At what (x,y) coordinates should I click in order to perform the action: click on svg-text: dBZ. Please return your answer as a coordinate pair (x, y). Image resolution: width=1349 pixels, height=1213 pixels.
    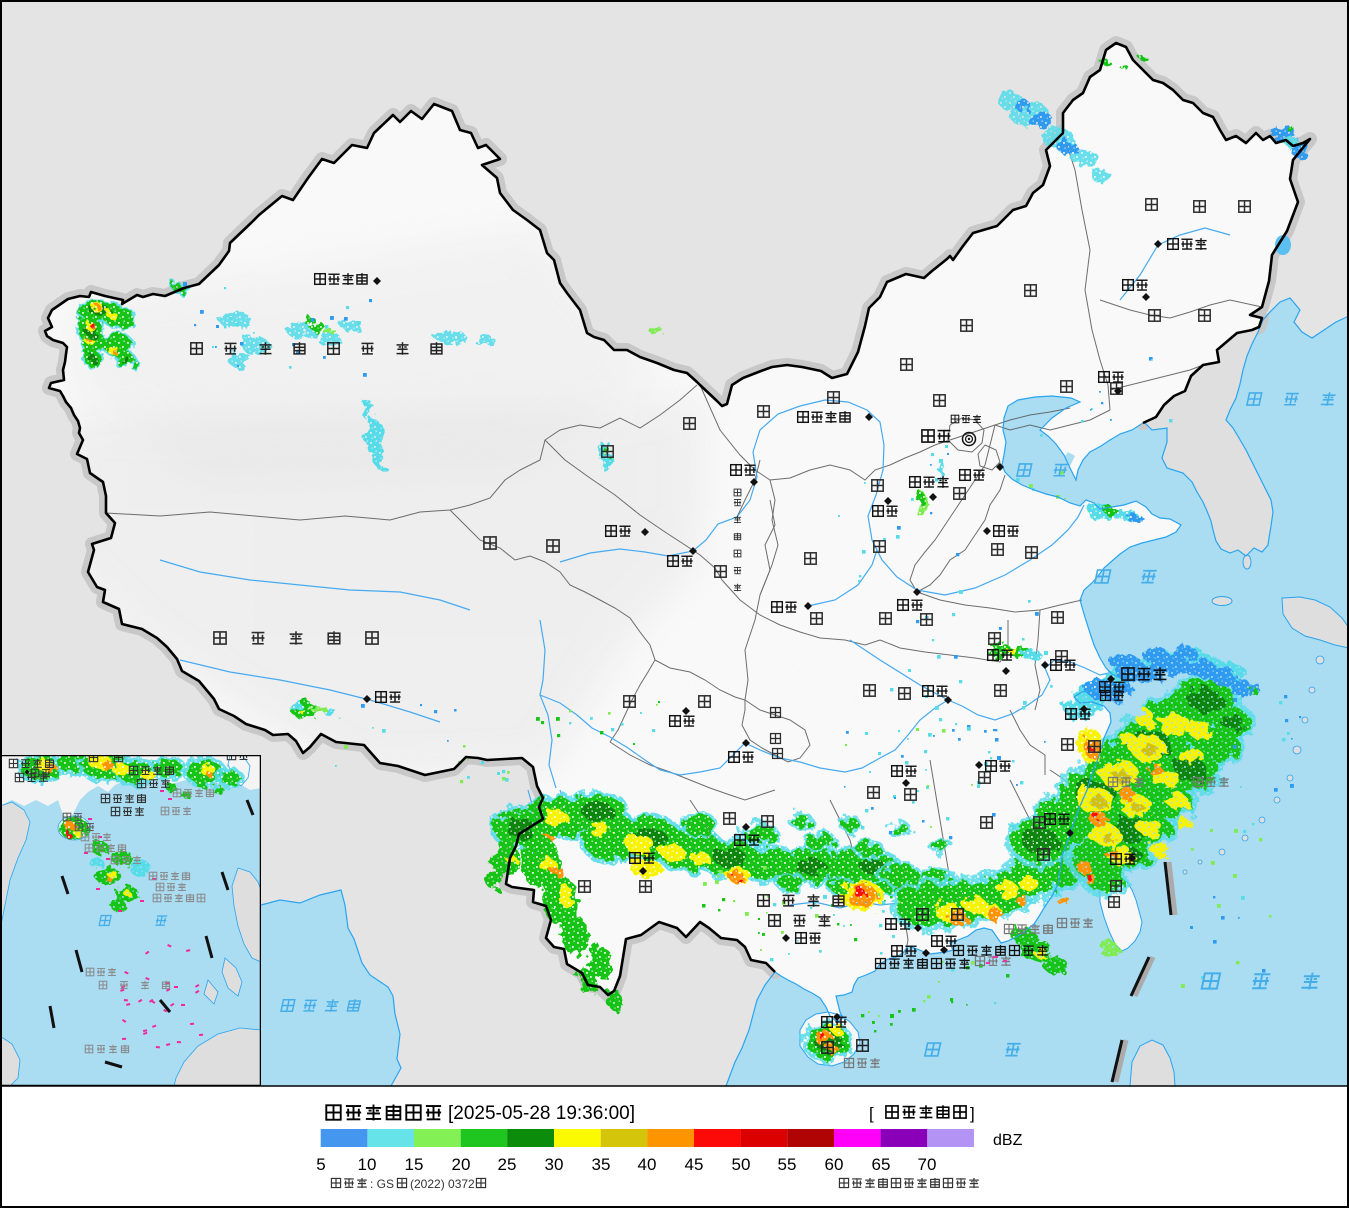
    Looking at the image, I should click on (1008, 1140).